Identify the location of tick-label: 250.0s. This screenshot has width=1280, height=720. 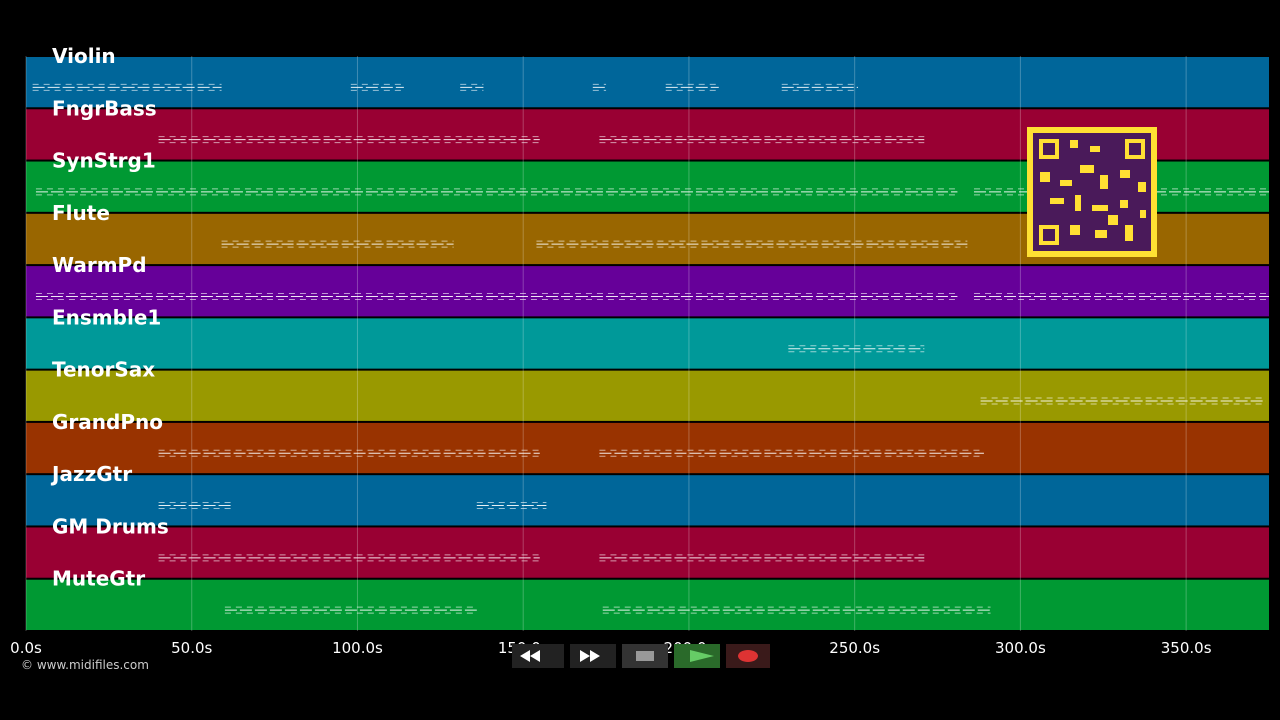
(854, 648).